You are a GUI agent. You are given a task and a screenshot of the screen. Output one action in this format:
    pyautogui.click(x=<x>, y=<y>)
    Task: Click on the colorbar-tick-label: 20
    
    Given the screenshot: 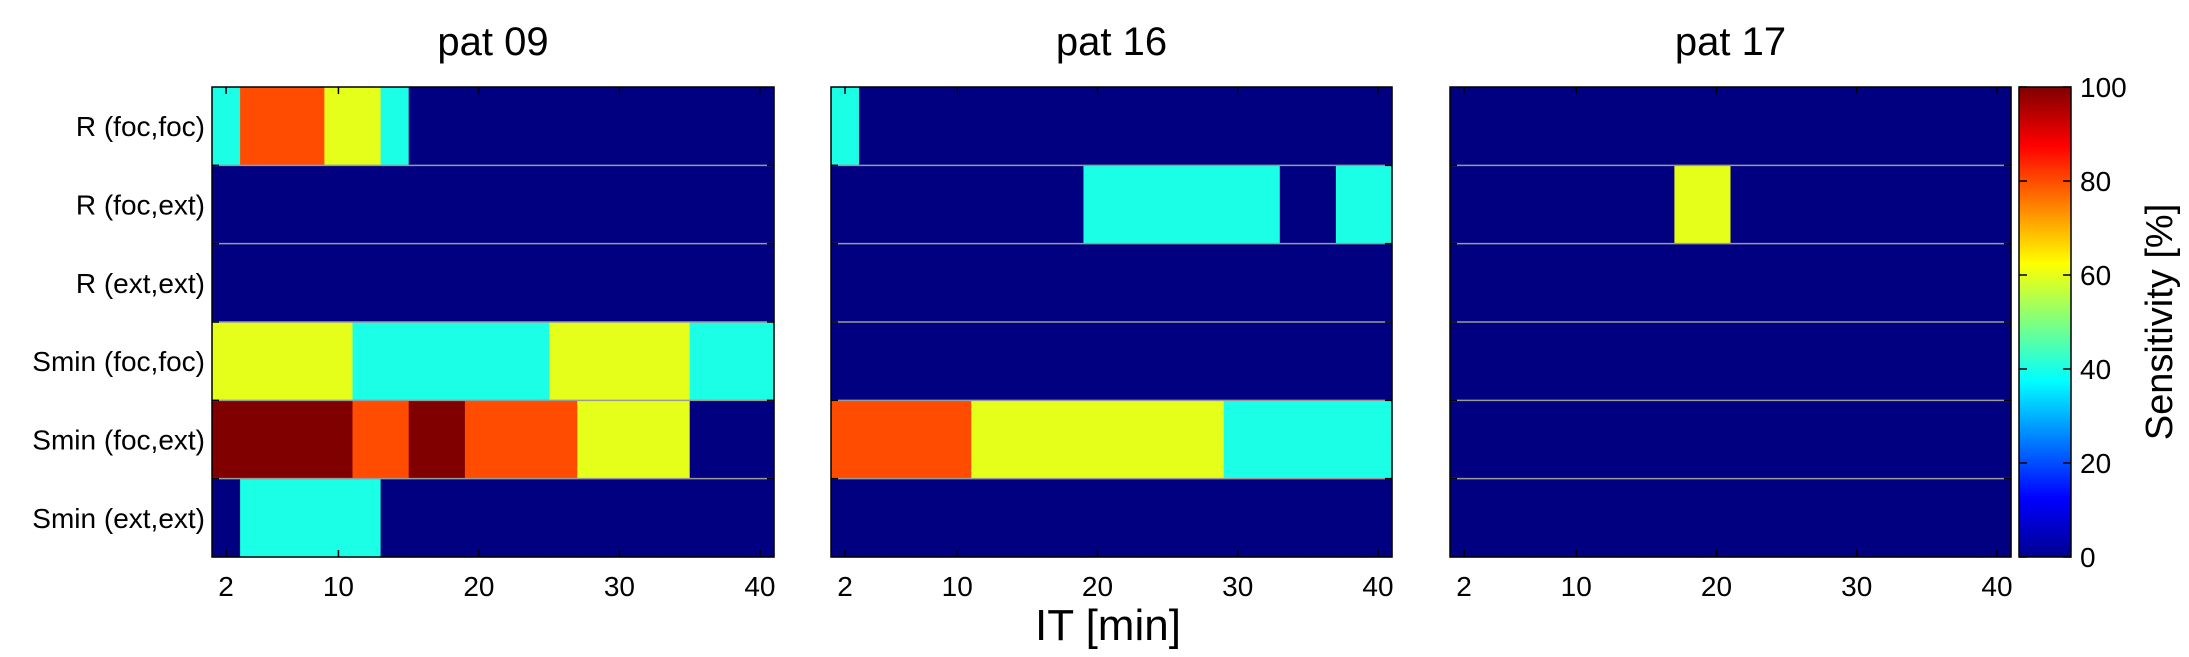 What is the action you would take?
    pyautogui.click(x=2095, y=463)
    